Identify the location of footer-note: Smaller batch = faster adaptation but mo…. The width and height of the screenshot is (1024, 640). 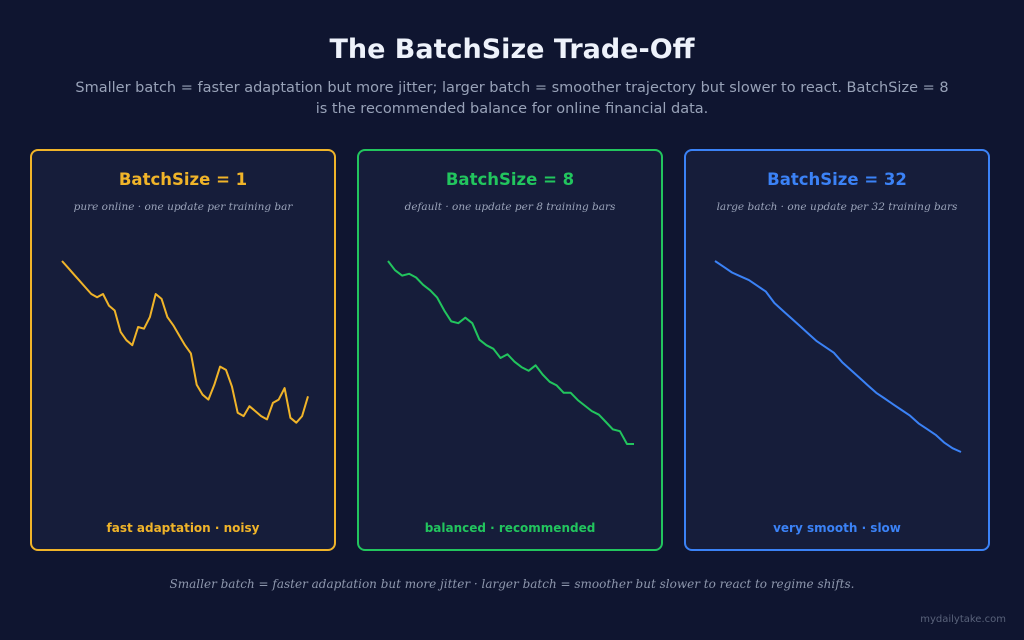
(512, 584).